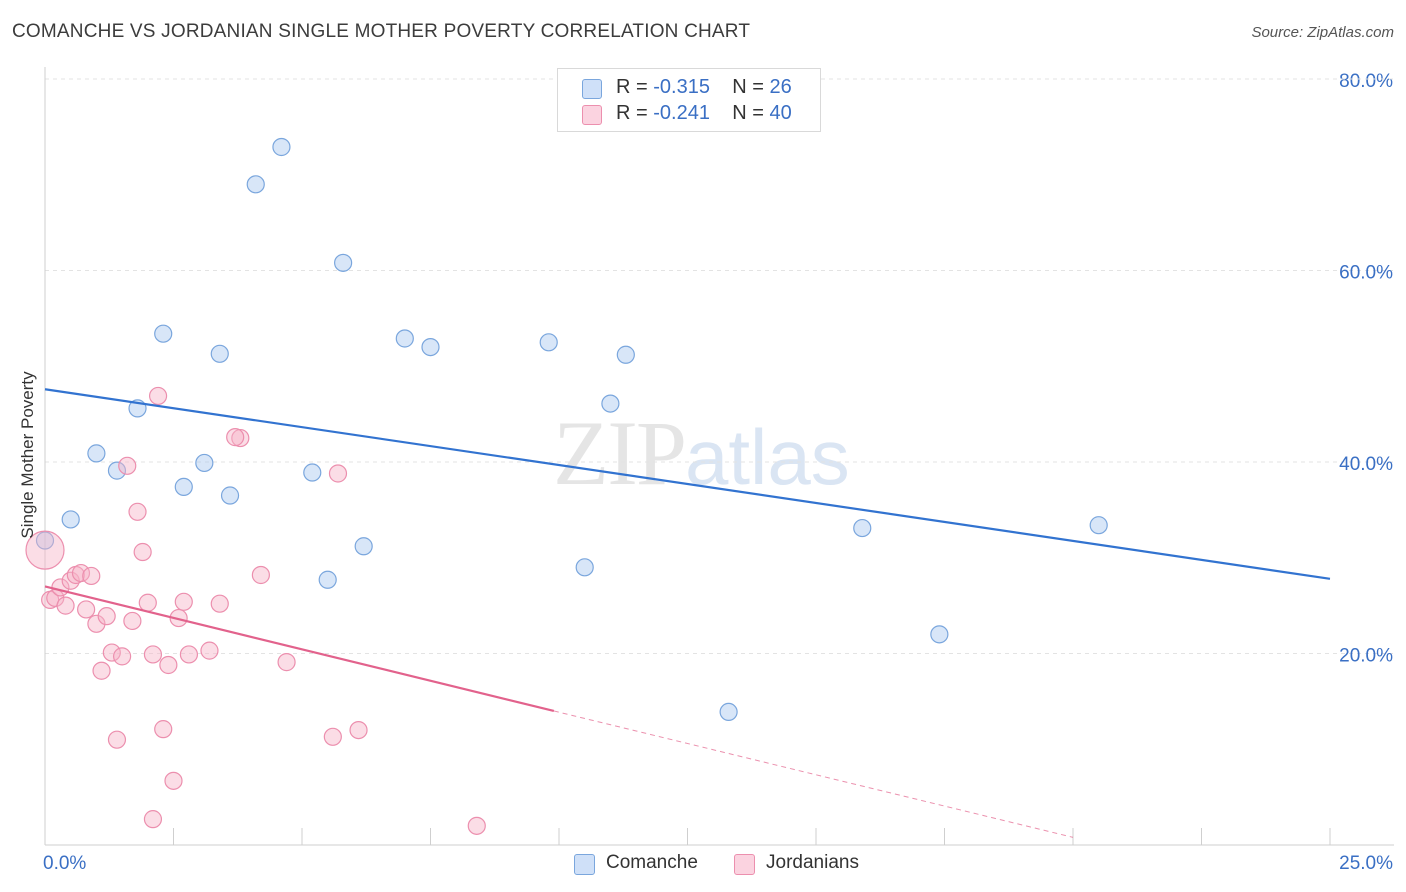 The width and height of the screenshot is (1406, 892). I want to click on jordanians-trend-line, so click(299, 649).